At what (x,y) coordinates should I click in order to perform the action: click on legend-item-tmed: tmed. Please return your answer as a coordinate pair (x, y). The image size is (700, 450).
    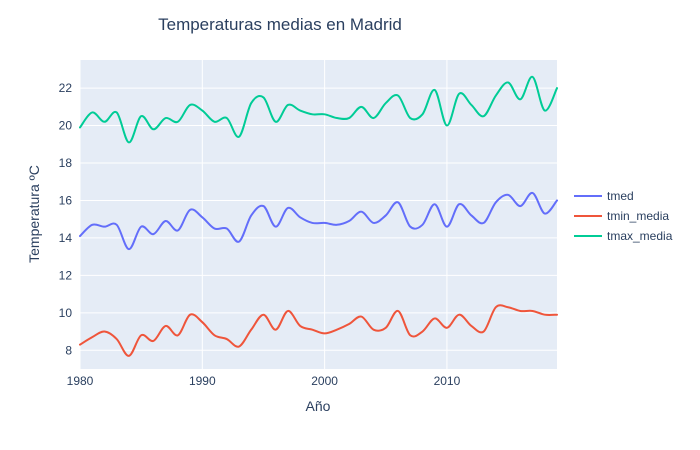
    Looking at the image, I should click on (604, 196).